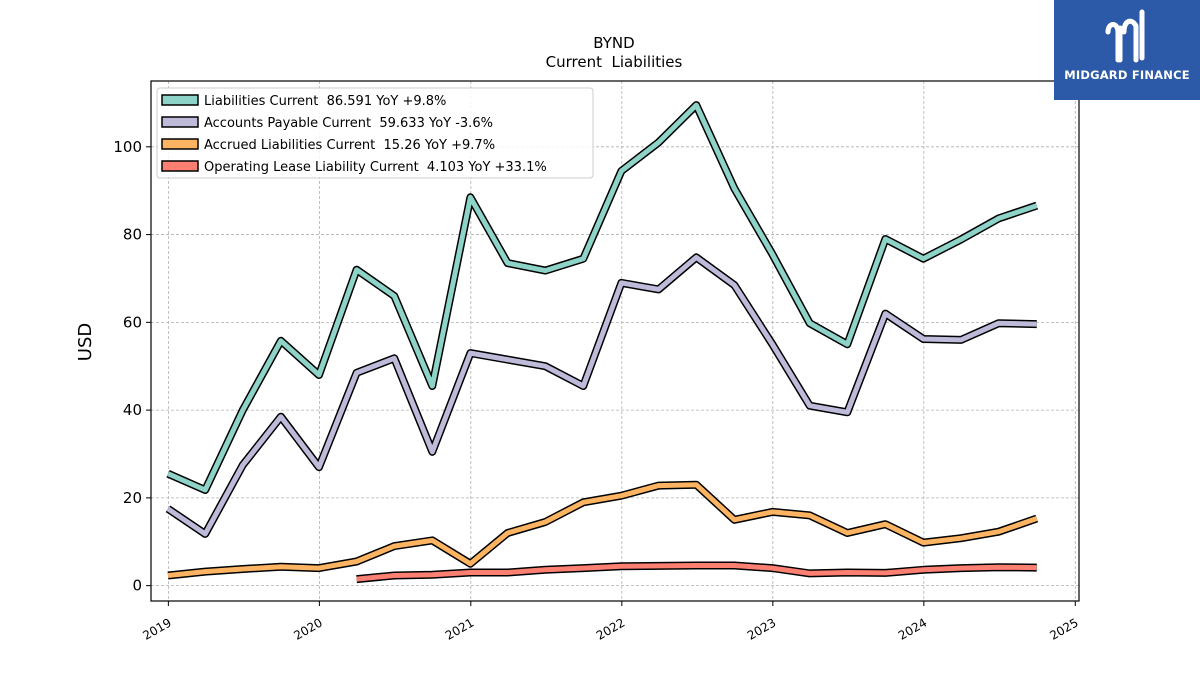  What do you see at coordinates (459, 628) in the screenshot?
I see `x-tick-label: 2021` at bounding box center [459, 628].